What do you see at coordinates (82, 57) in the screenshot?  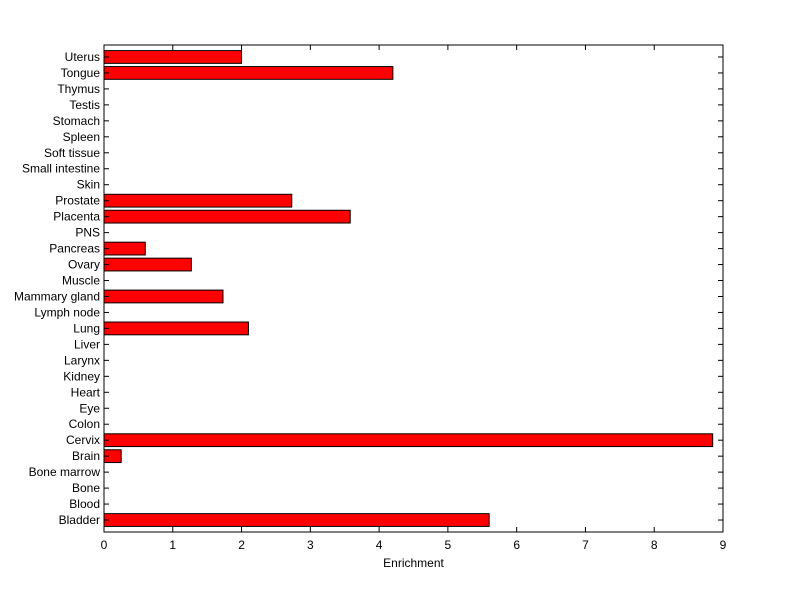 I see `y-tick-label: Uterus` at bounding box center [82, 57].